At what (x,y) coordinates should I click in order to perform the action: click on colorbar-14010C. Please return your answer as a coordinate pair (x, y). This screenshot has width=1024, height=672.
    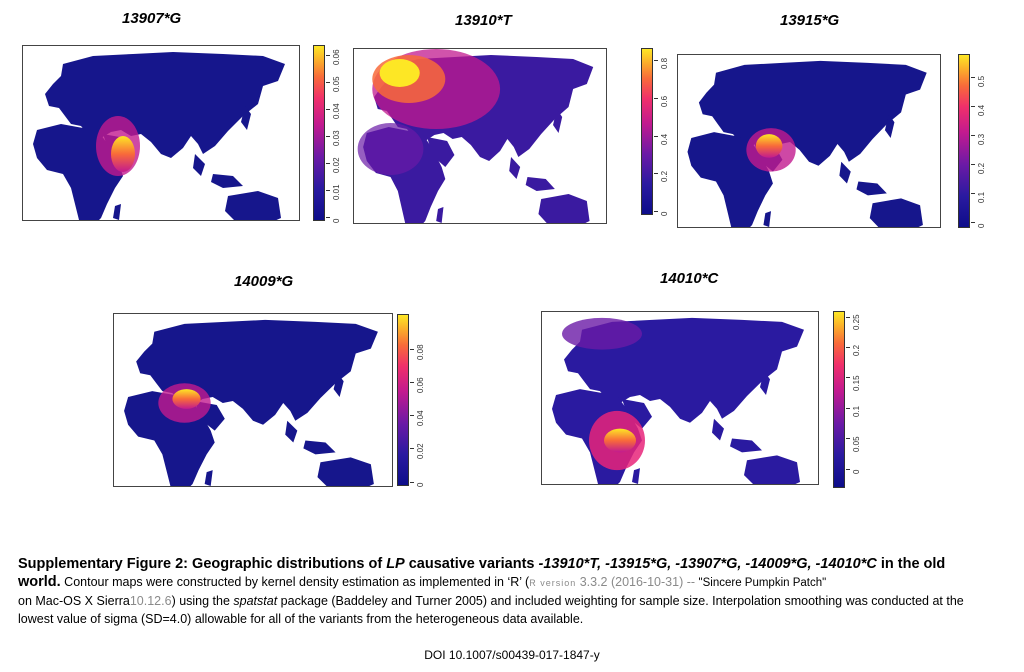
    Looking at the image, I should click on (839, 399).